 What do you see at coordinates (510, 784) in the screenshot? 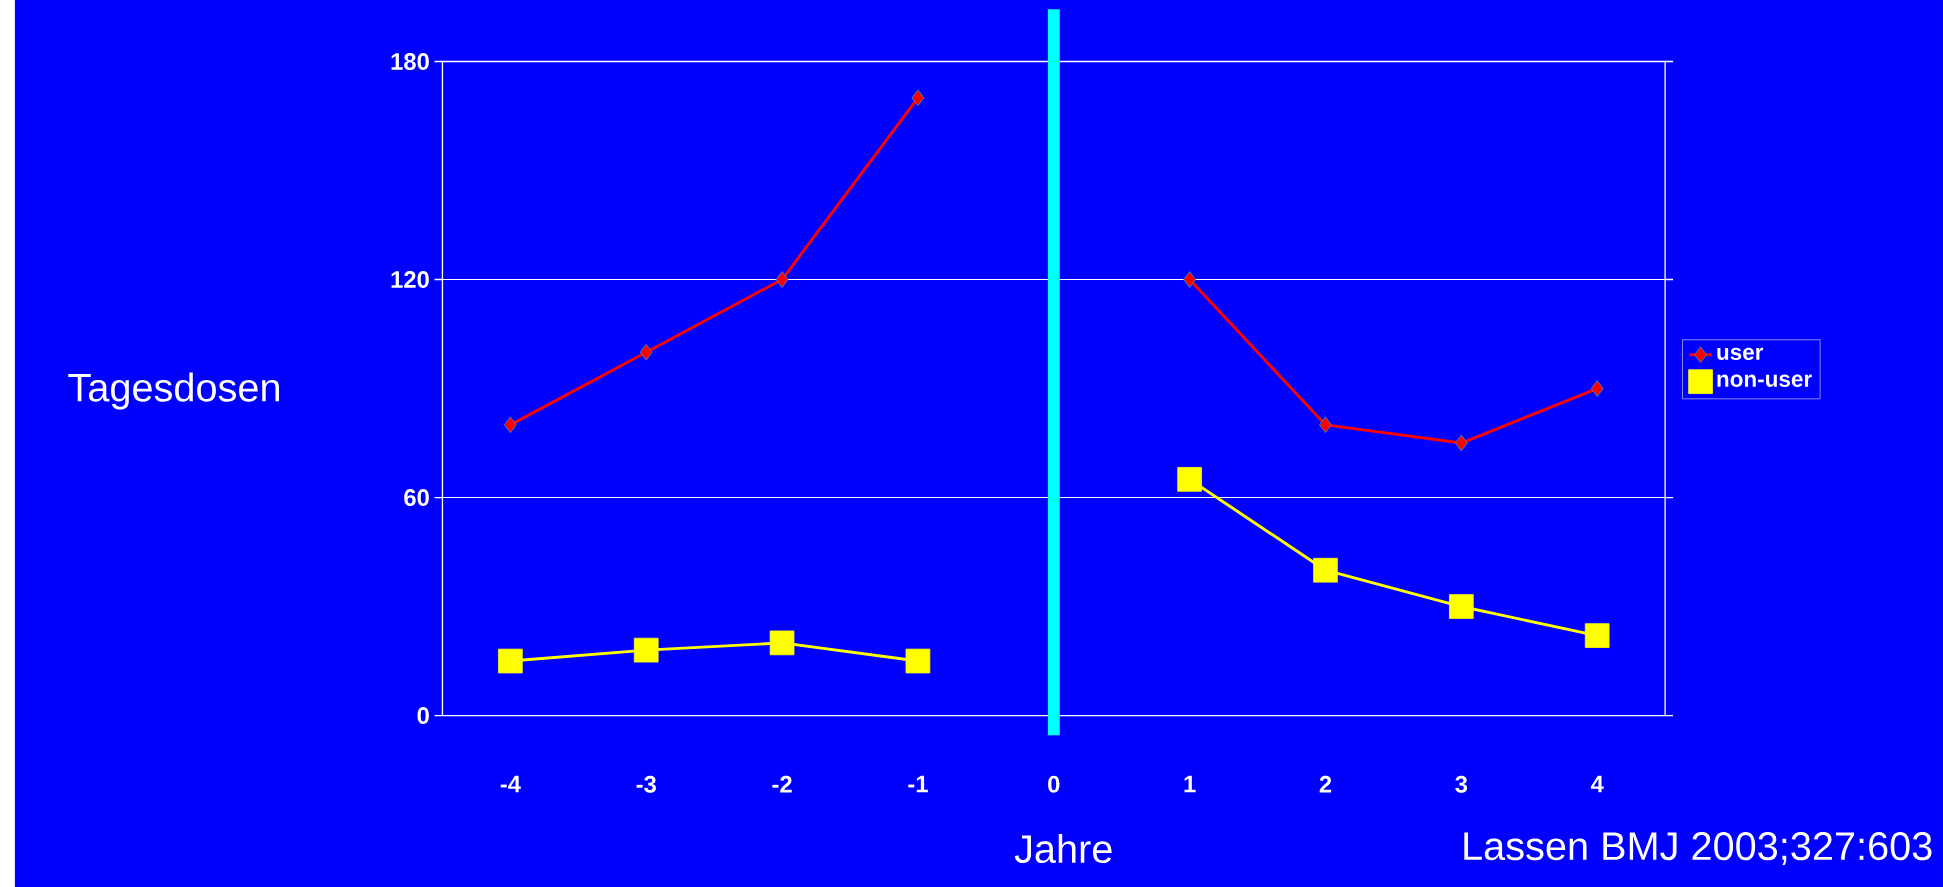
I see `x-tick-label: -4` at bounding box center [510, 784].